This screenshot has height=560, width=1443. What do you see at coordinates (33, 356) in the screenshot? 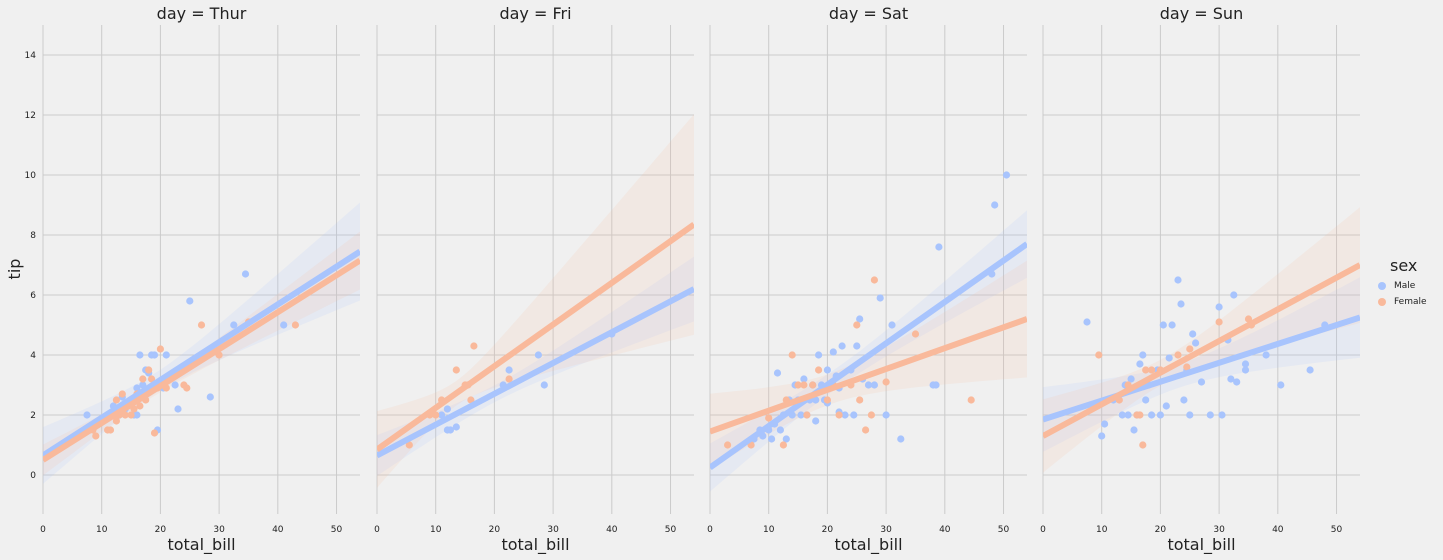
I see `y-tick-label: 4` at bounding box center [33, 356].